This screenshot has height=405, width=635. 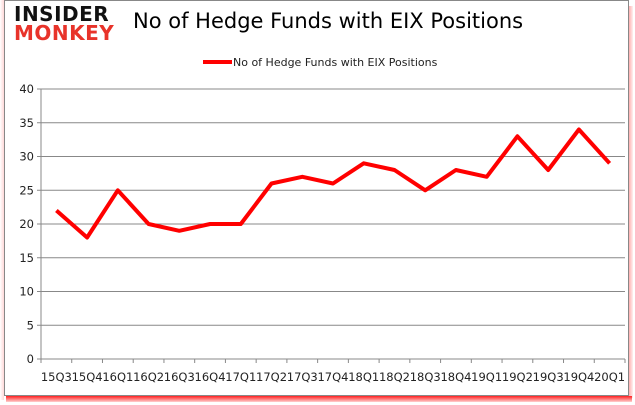 I want to click on x-tick-label: 19Q3, so click(x=548, y=377).